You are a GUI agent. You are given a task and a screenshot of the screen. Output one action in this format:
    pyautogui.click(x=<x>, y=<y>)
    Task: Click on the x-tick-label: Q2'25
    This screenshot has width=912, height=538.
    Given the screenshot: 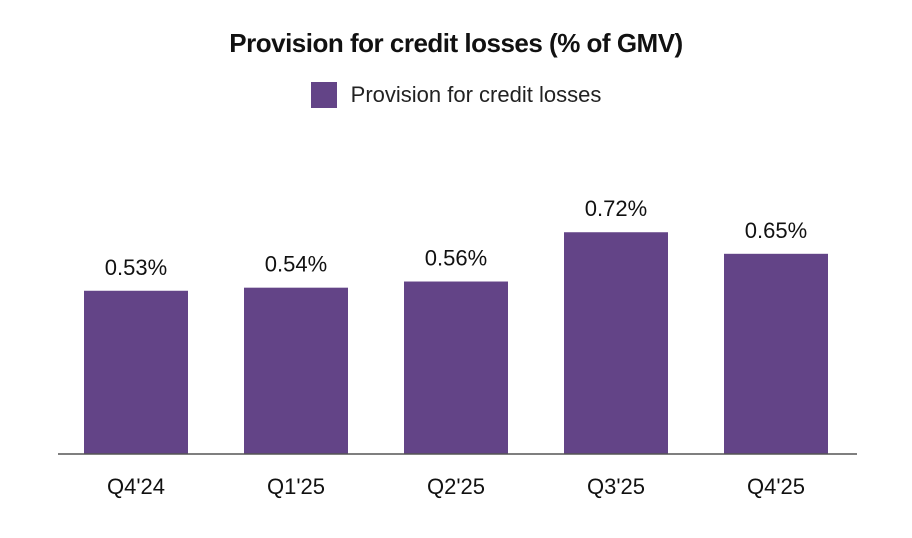 What is the action you would take?
    pyautogui.click(x=456, y=486)
    